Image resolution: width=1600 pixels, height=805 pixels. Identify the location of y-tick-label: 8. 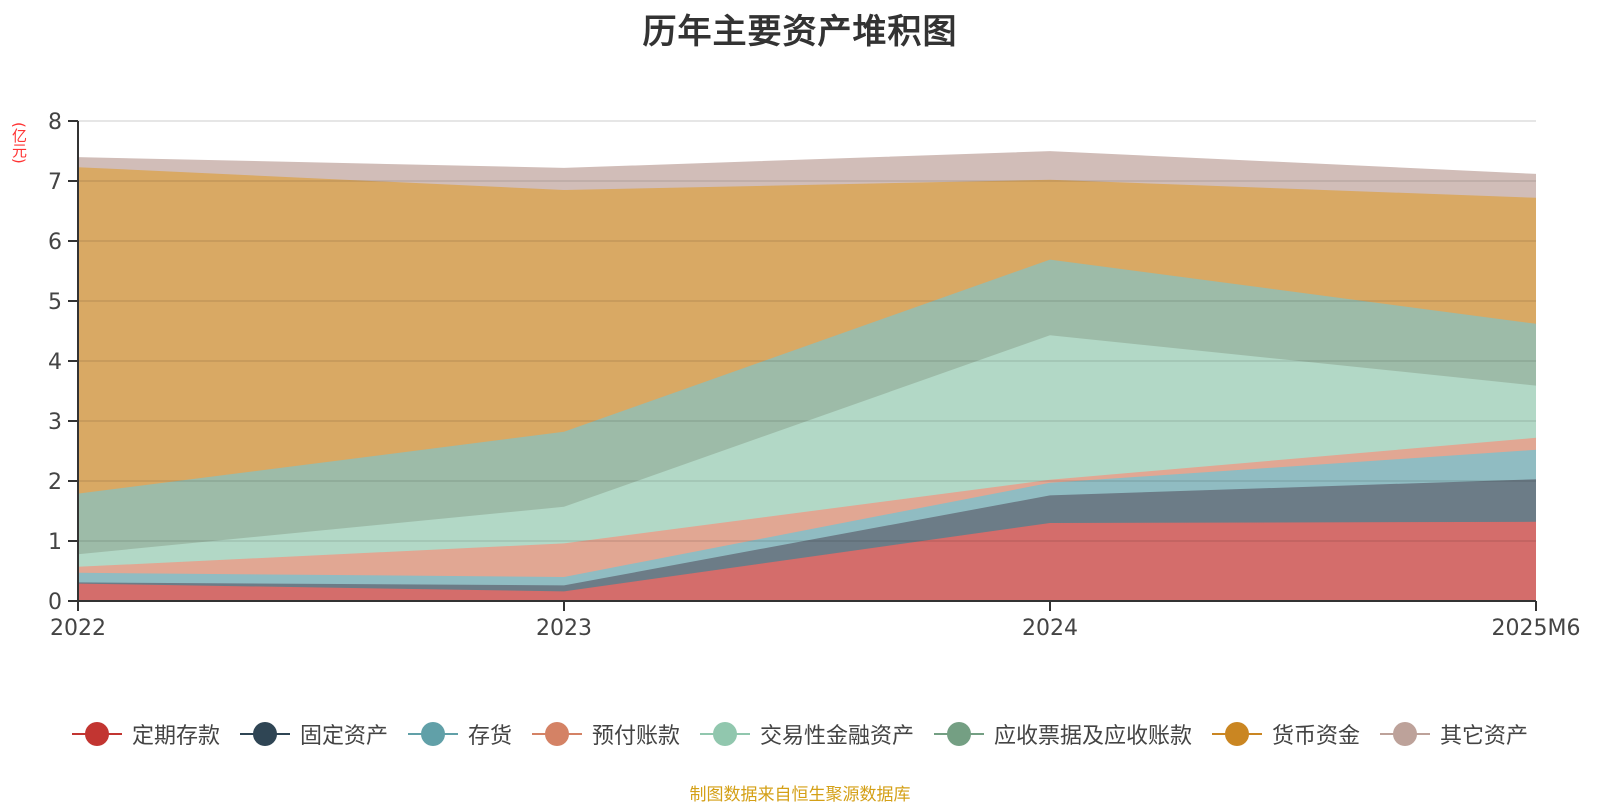
(55, 122).